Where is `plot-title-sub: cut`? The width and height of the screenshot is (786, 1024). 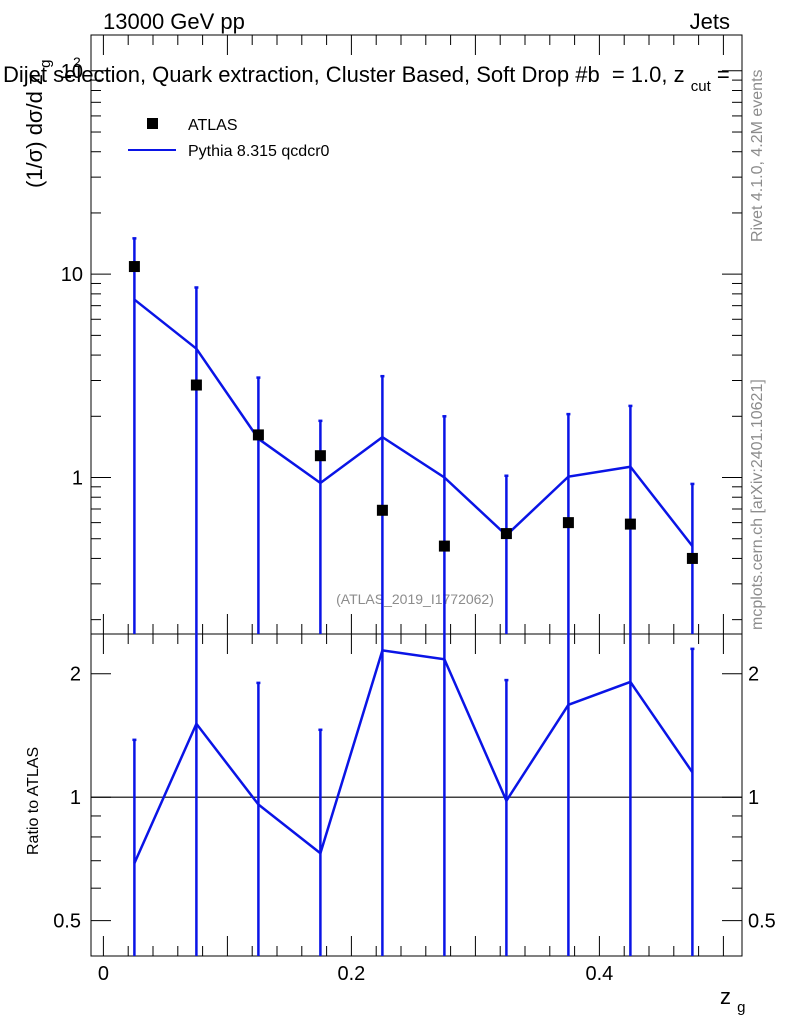 plot-title-sub: cut is located at coordinates (701, 86).